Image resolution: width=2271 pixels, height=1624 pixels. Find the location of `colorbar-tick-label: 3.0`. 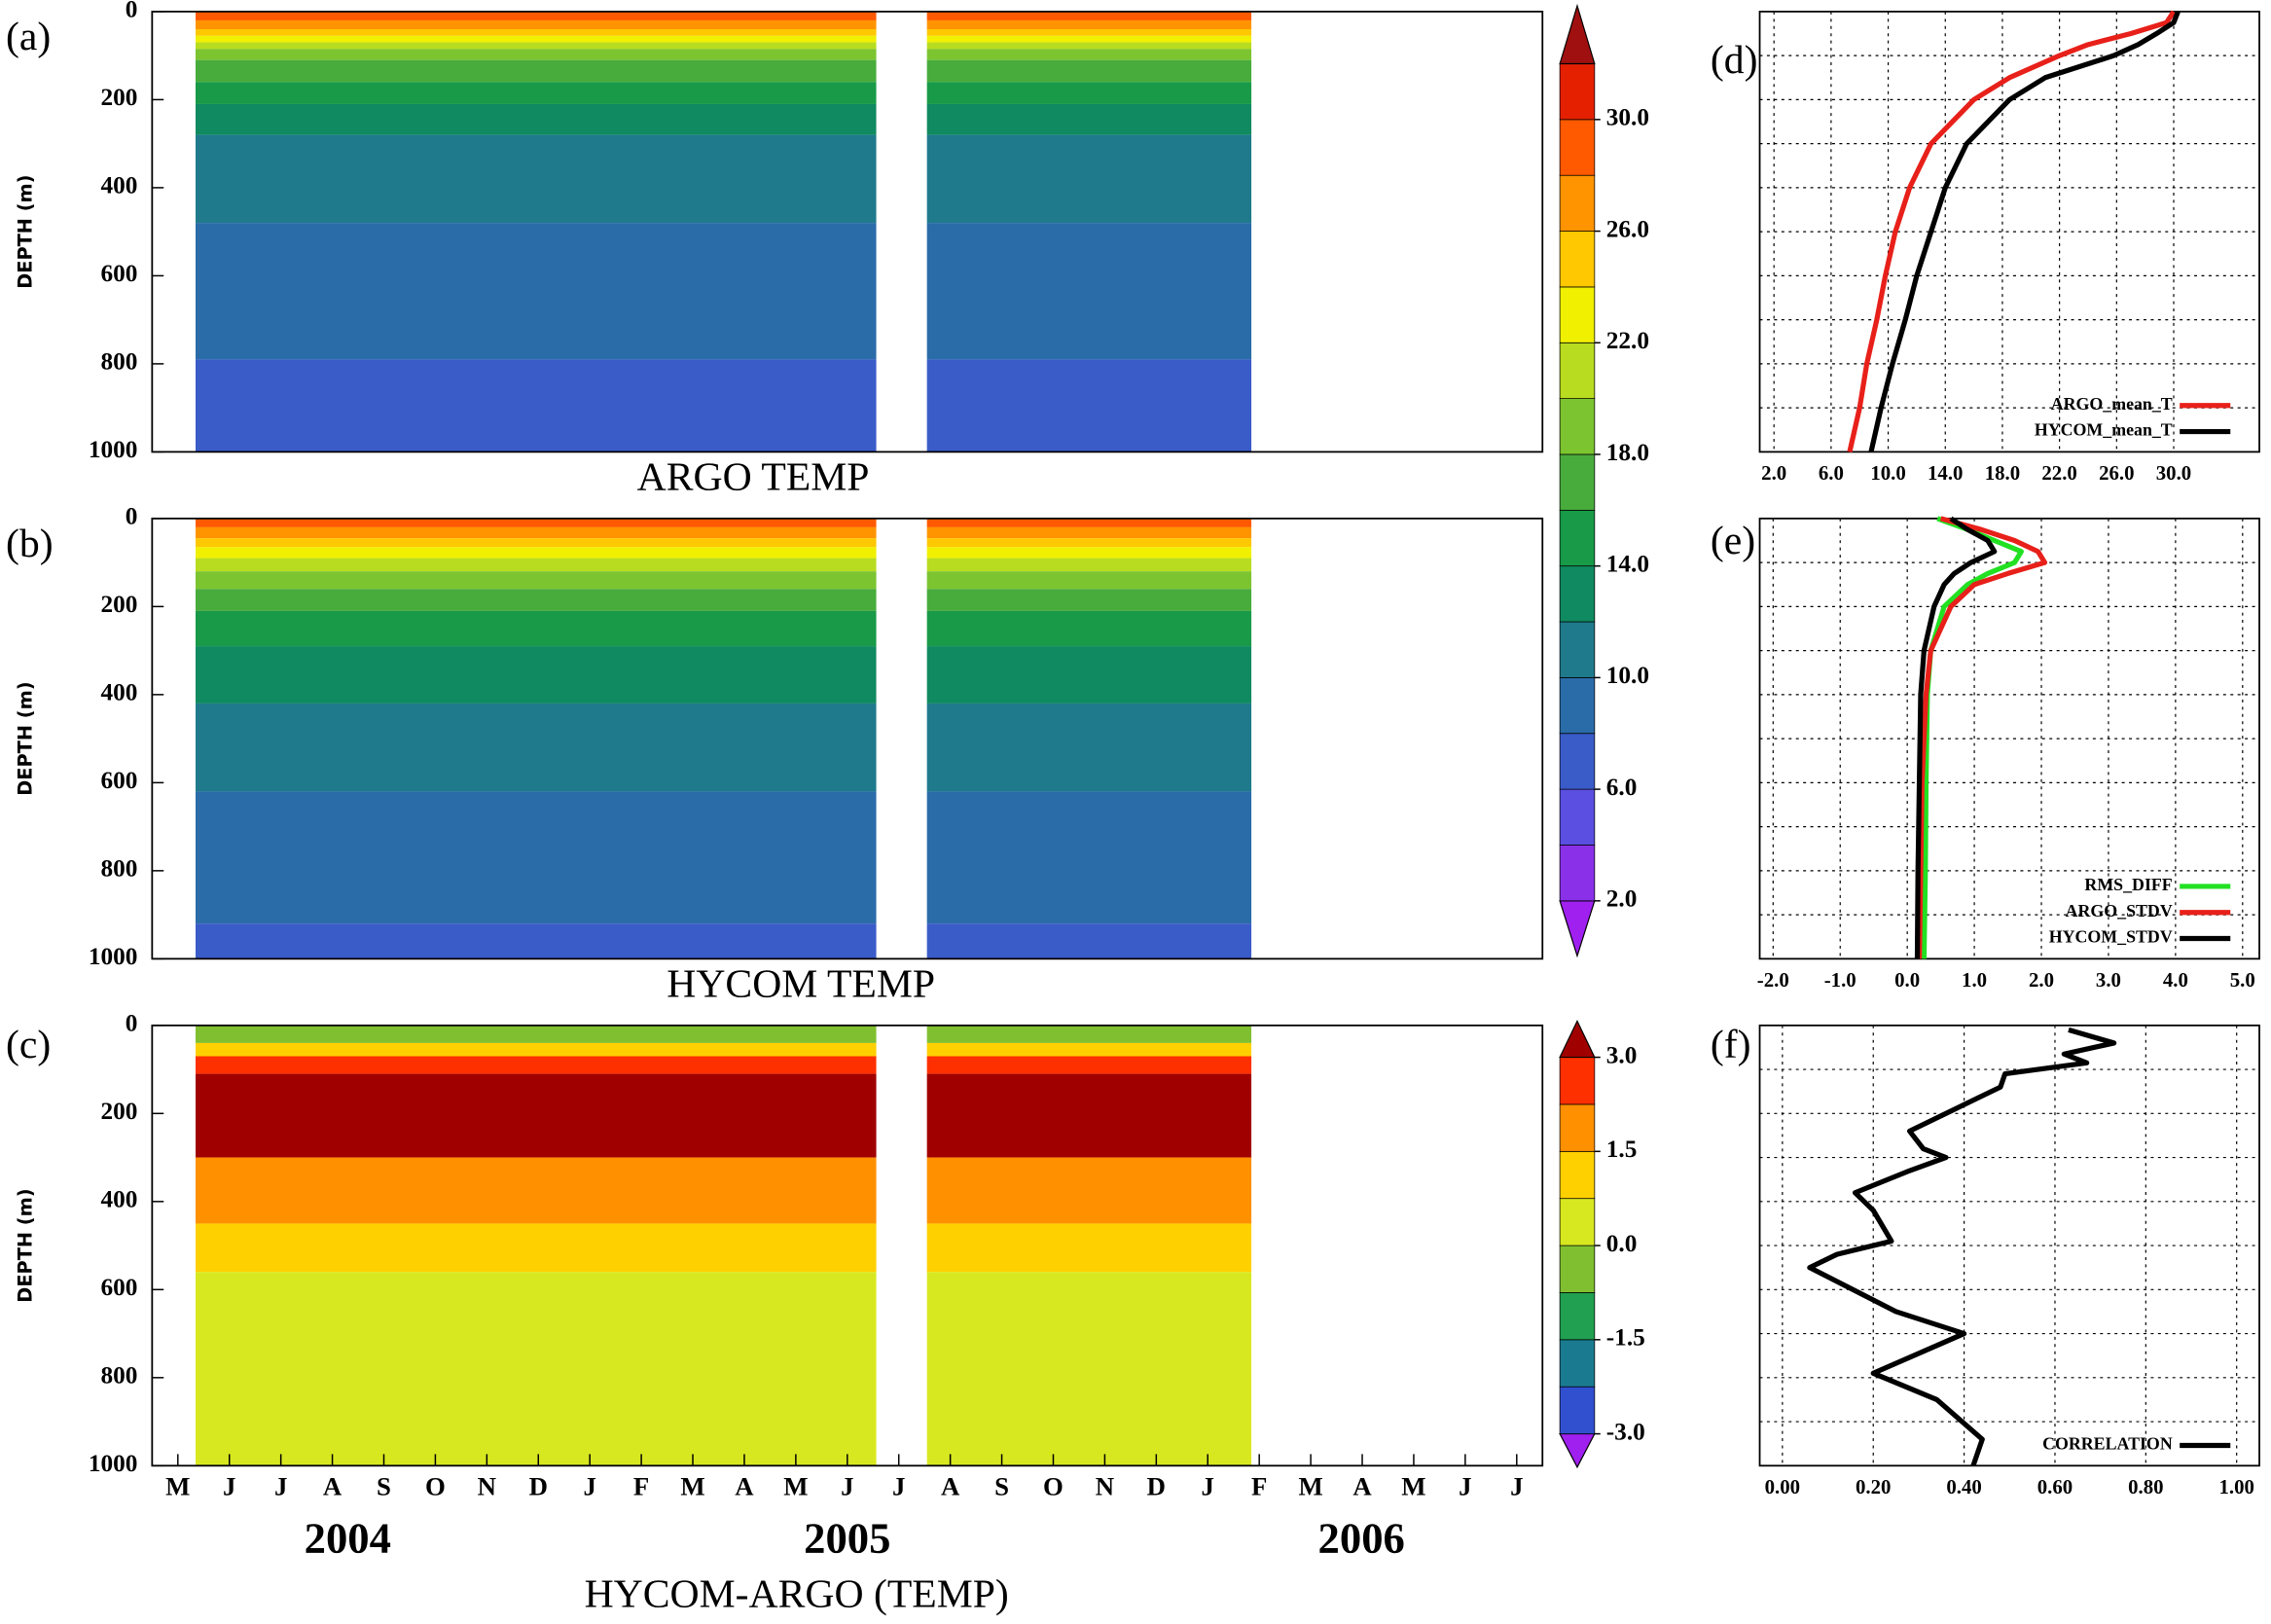

colorbar-tick-label: 3.0 is located at coordinates (1622, 1054).